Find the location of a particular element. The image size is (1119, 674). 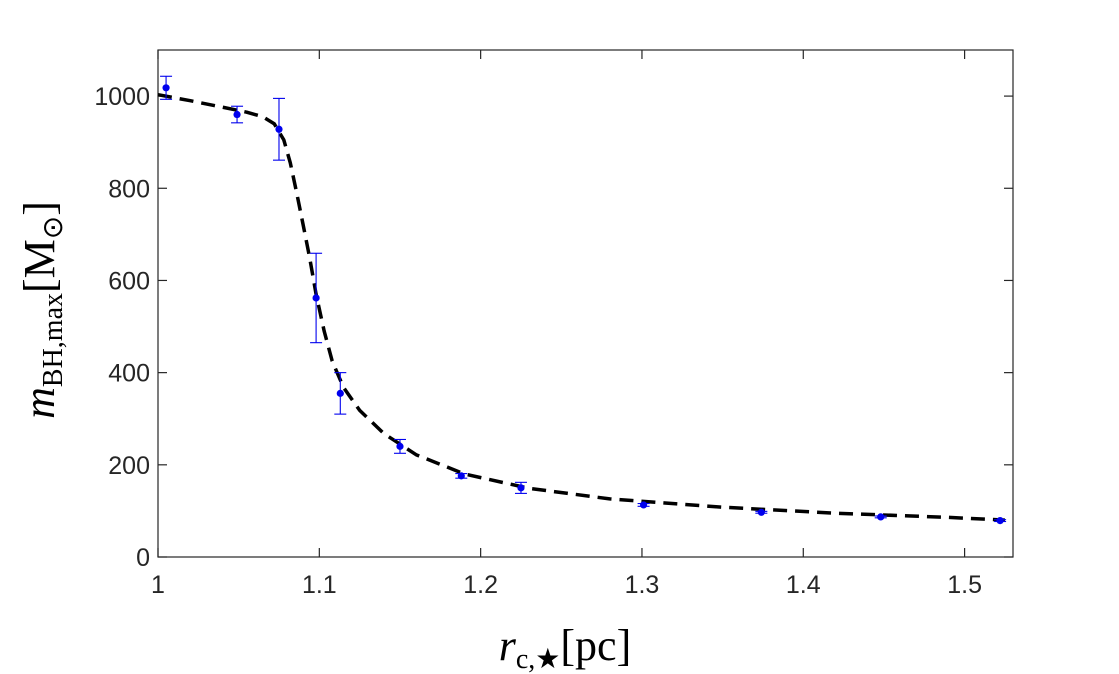

y-axis-title: mBH,max[M⊙] is located at coordinates (42, 310).